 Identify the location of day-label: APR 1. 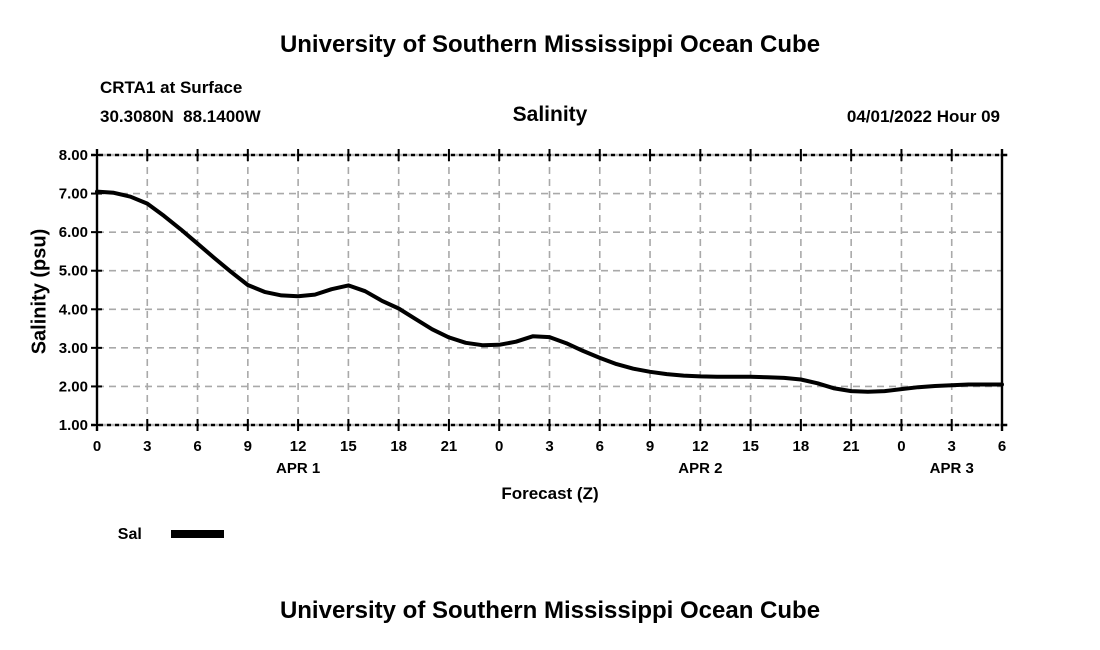
(298, 468).